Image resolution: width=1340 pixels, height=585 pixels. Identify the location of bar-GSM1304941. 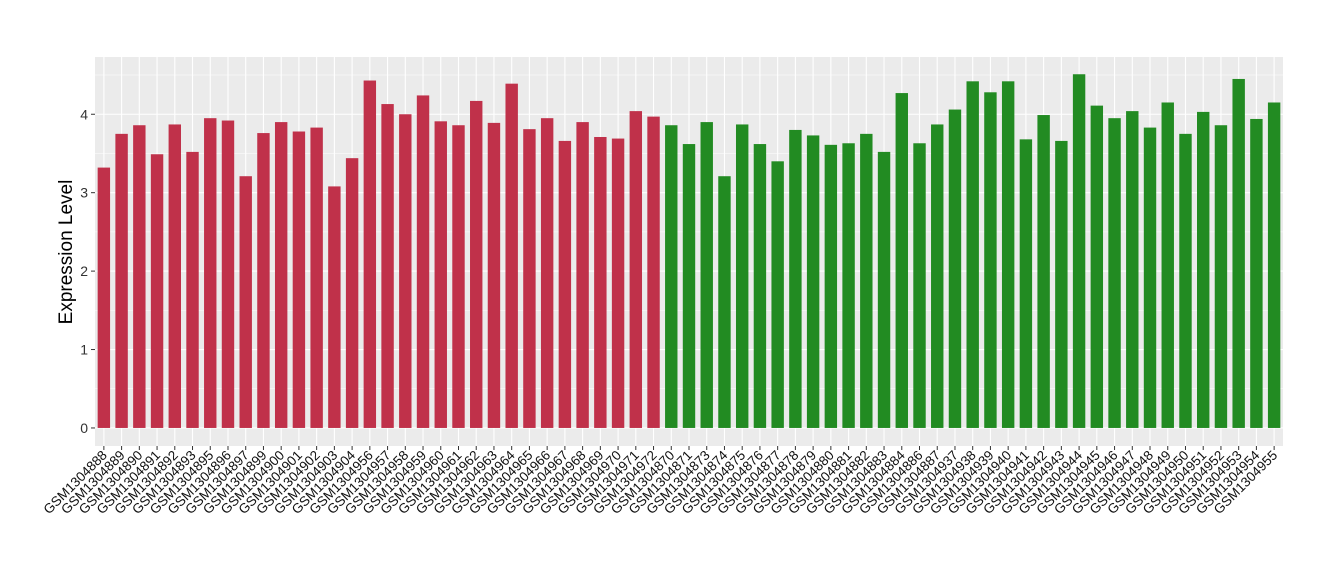
(1026, 283).